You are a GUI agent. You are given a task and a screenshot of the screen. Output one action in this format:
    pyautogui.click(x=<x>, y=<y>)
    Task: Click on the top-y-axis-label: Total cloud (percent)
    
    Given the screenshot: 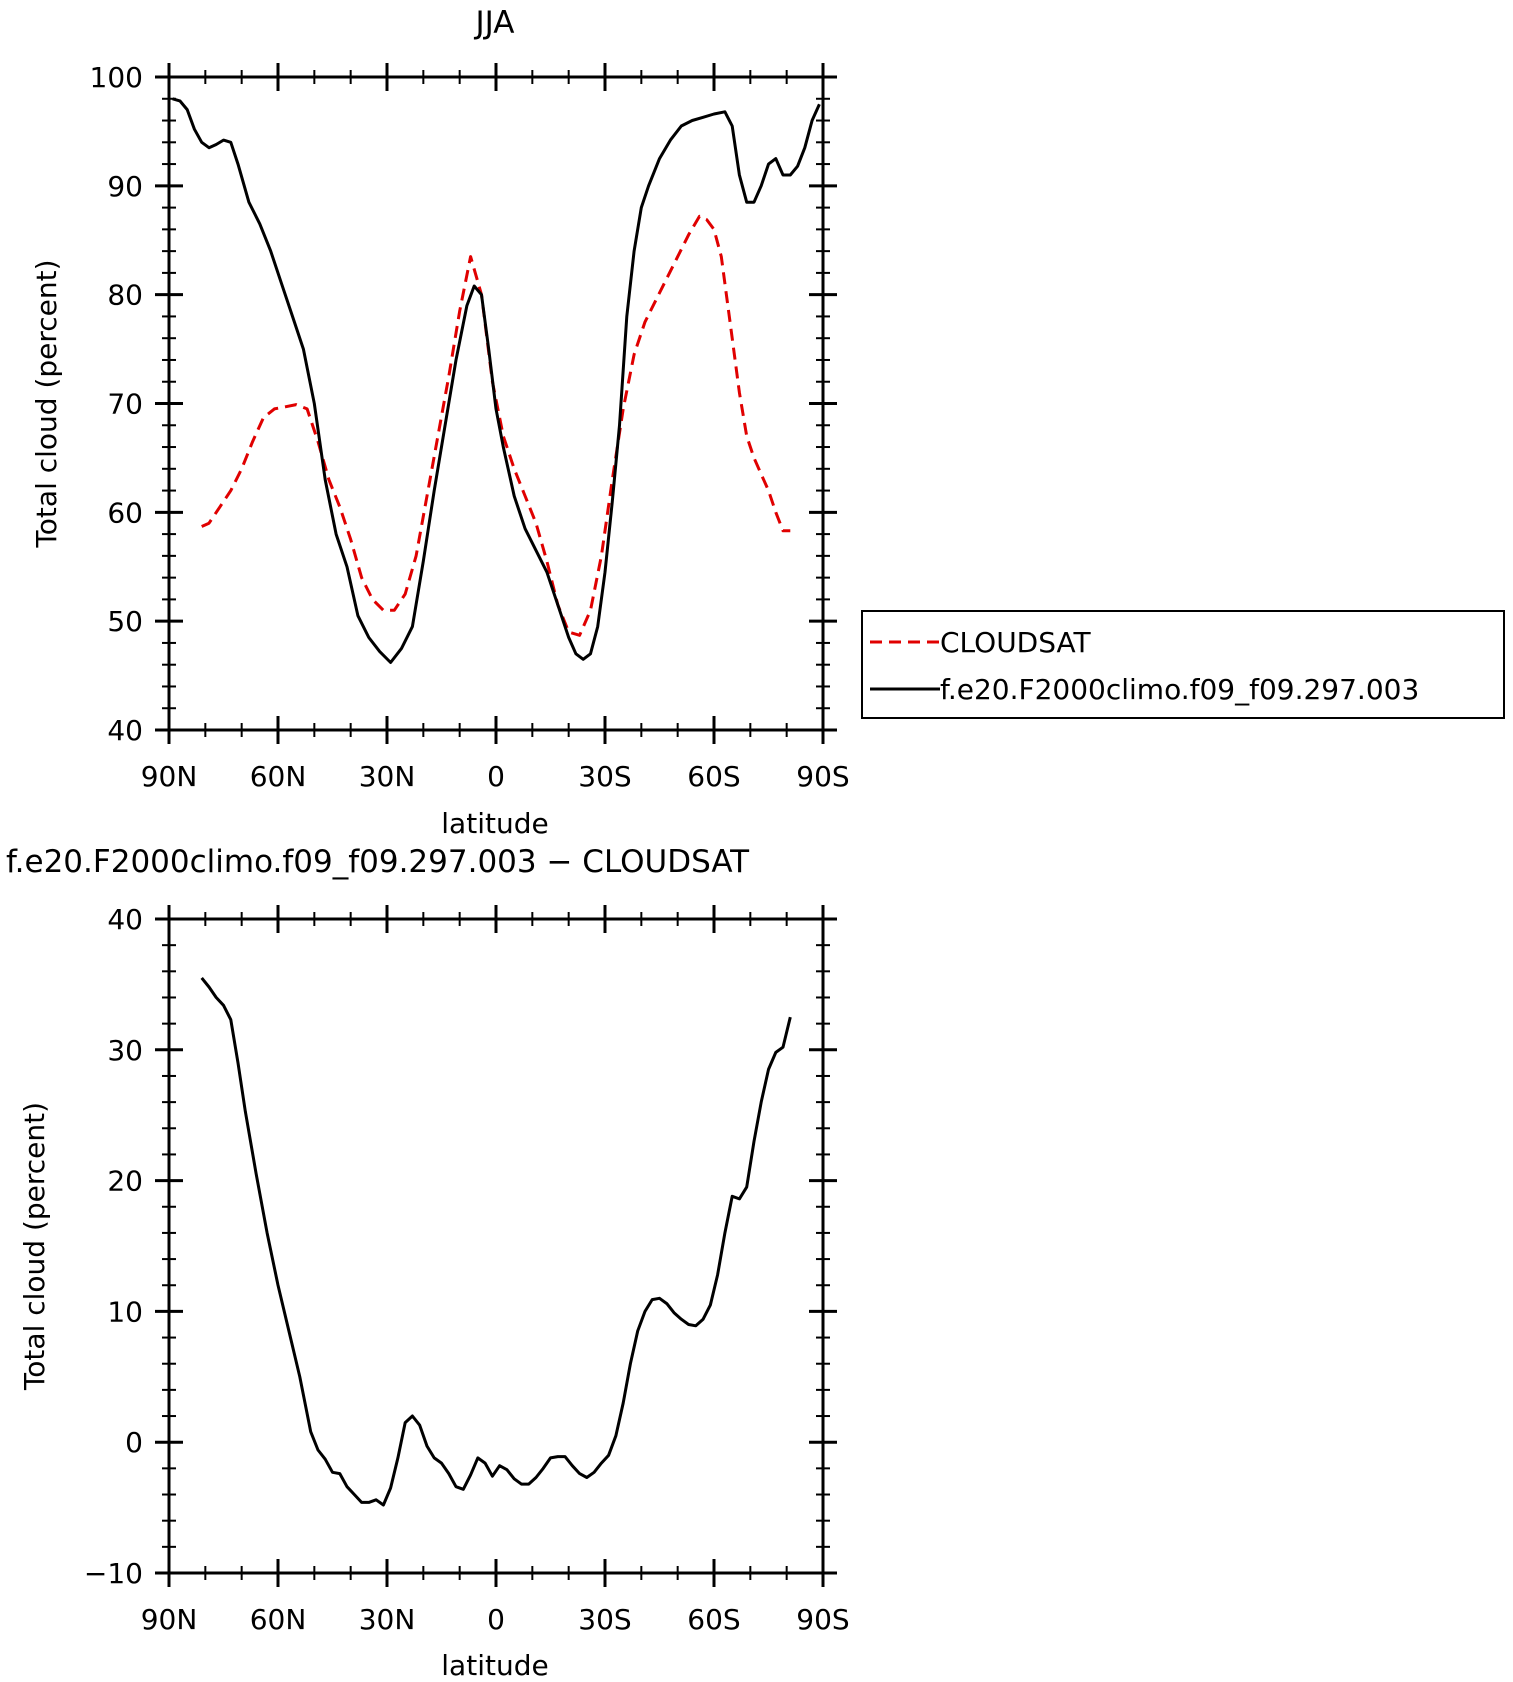 What is the action you would take?
    pyautogui.click(x=46, y=403)
    